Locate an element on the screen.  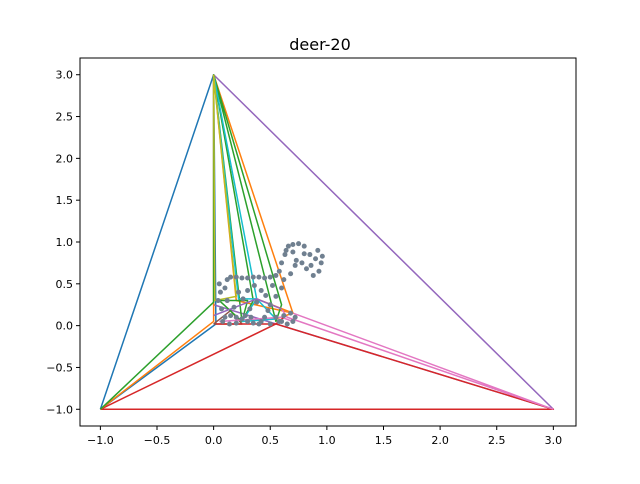
y-tick-label: 1.5 is located at coordinates (65, 200).